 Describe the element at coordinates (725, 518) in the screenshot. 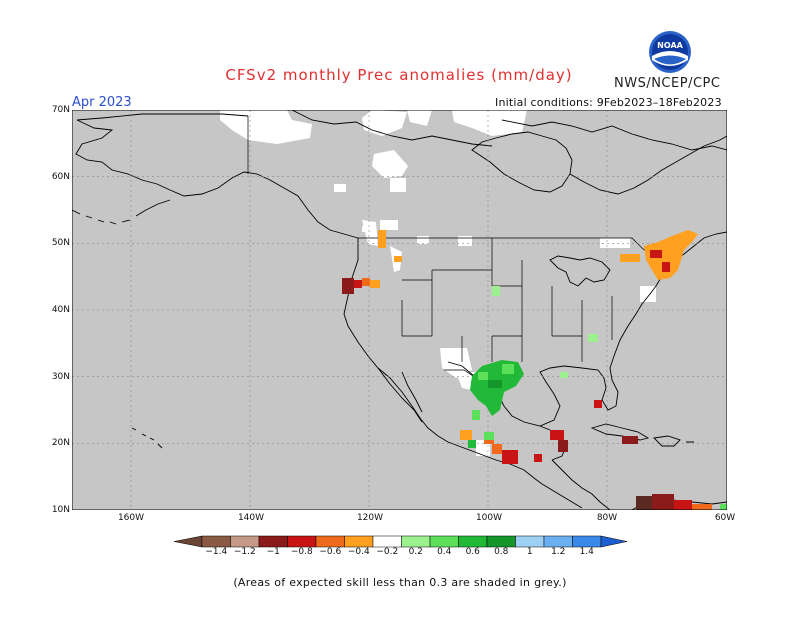

I see `lon-label-60w: 60W` at that location.